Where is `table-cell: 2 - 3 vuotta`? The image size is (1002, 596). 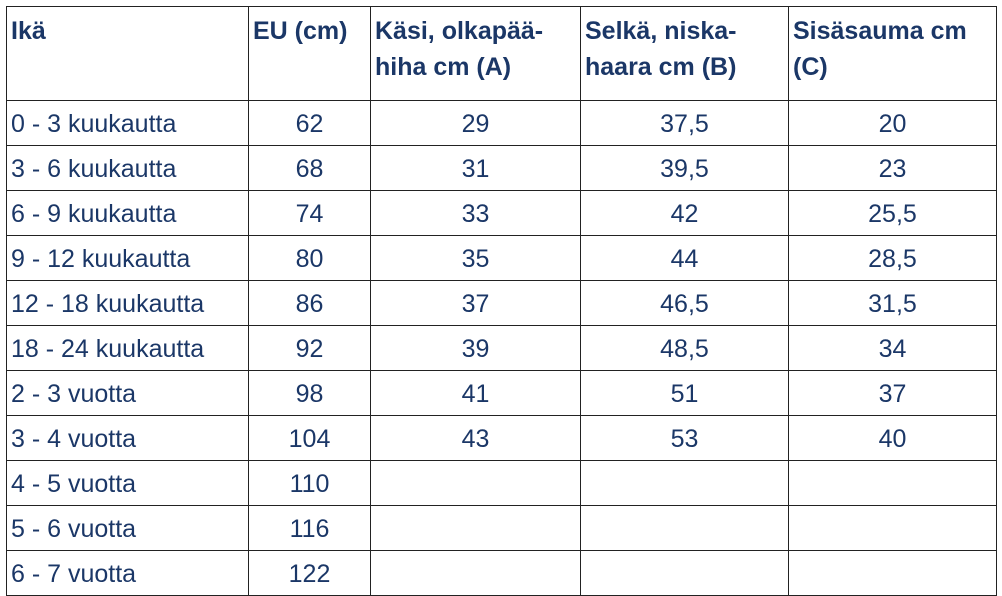 table-cell: 2 - 3 vuotta is located at coordinates (127, 393).